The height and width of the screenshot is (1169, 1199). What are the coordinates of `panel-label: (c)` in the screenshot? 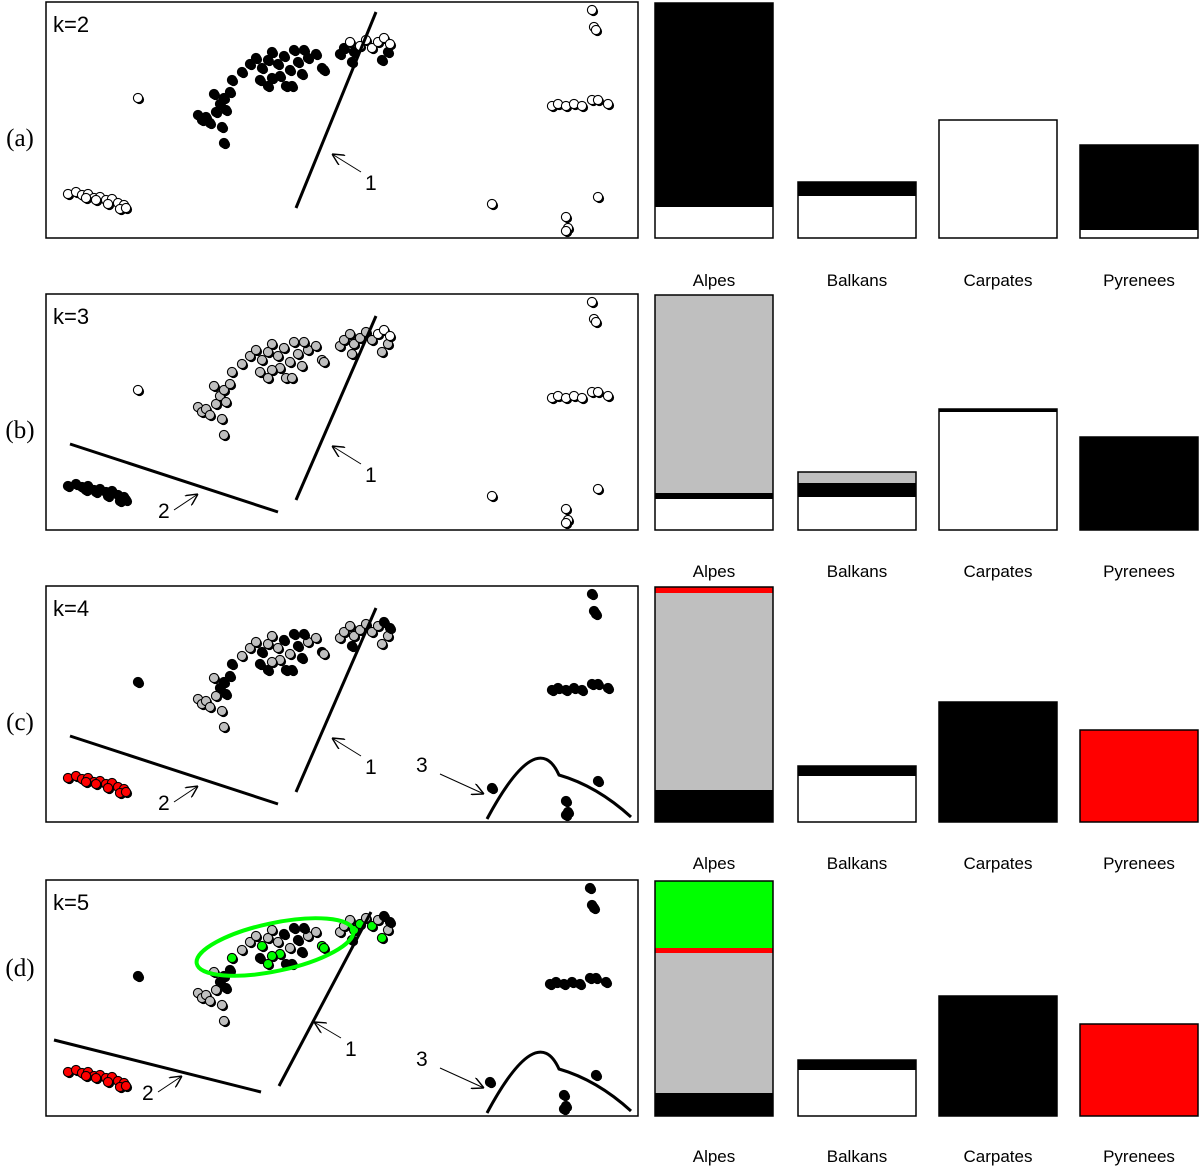 It's located at (20, 722).